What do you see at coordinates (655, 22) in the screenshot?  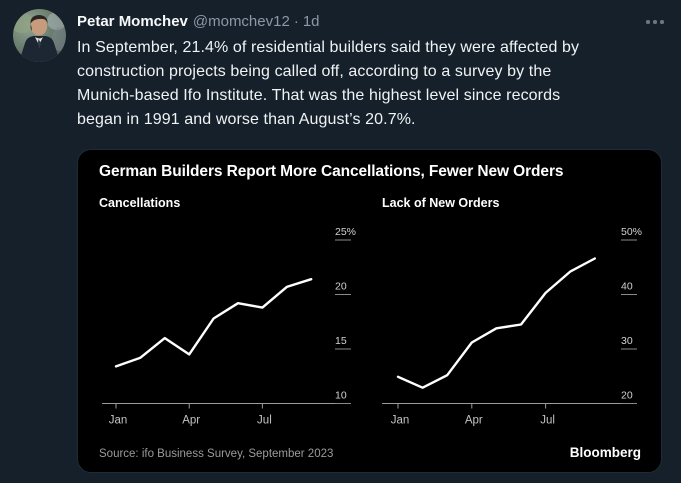 I see `more-options-icon` at bounding box center [655, 22].